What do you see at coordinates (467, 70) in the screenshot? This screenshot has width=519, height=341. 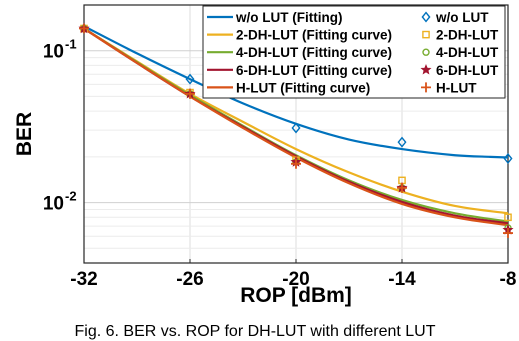 I see `legend-marker-label: 6-DH-LUT` at bounding box center [467, 70].